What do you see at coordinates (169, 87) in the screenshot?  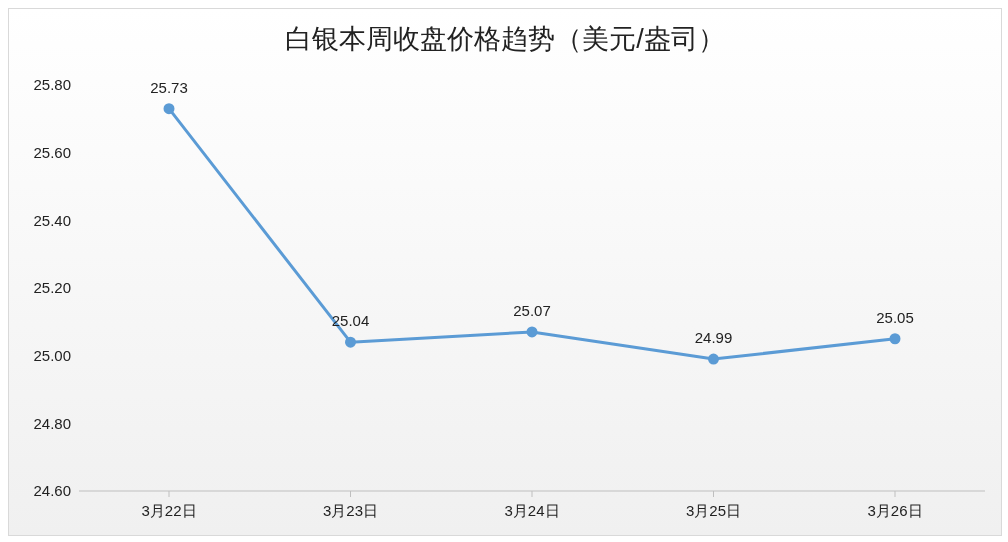 I see `data-label: 25.73` at bounding box center [169, 87].